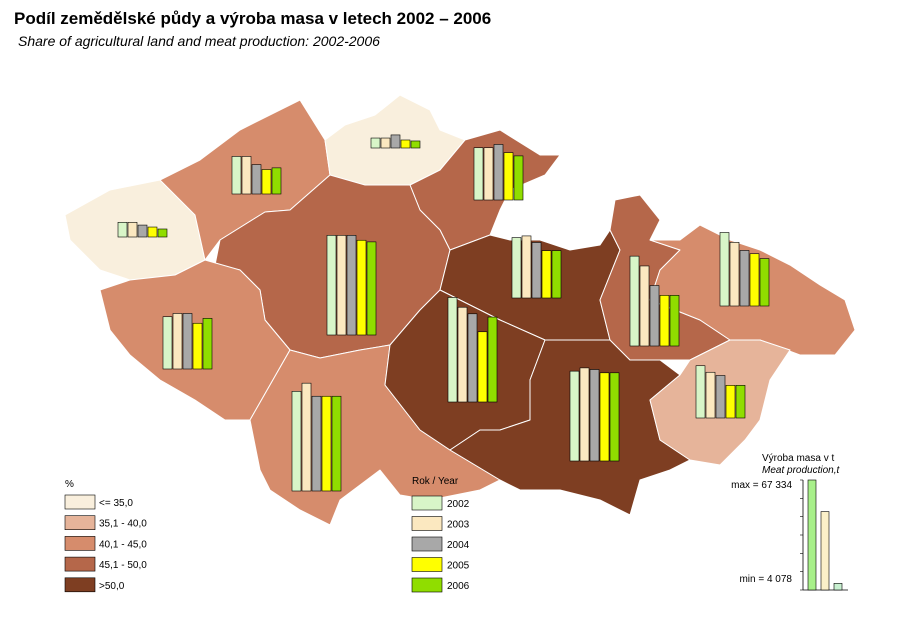  I want to click on year-label: 2006, so click(458, 586).